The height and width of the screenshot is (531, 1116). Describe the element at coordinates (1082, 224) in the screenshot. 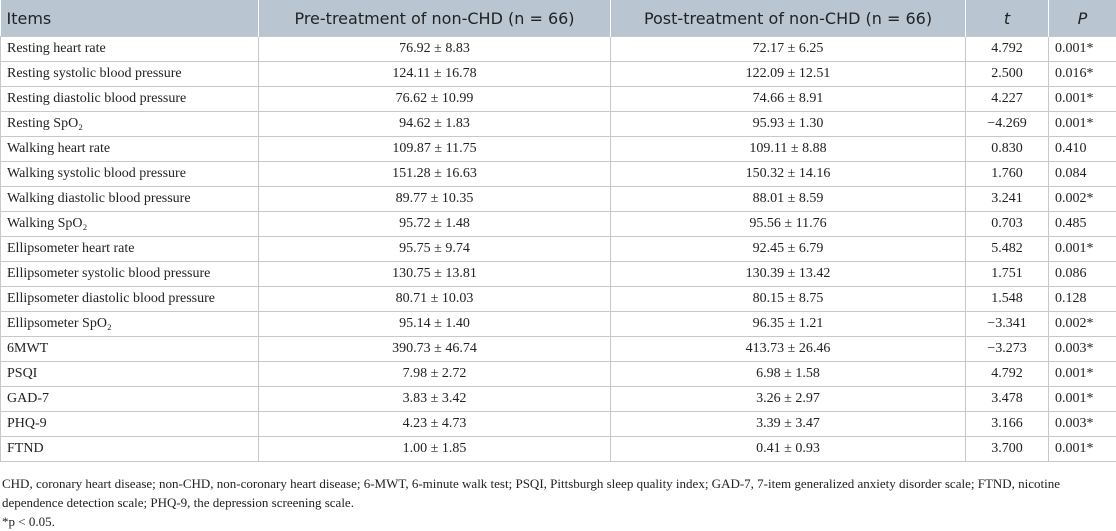

I see `table-cell: 0.485` at that location.